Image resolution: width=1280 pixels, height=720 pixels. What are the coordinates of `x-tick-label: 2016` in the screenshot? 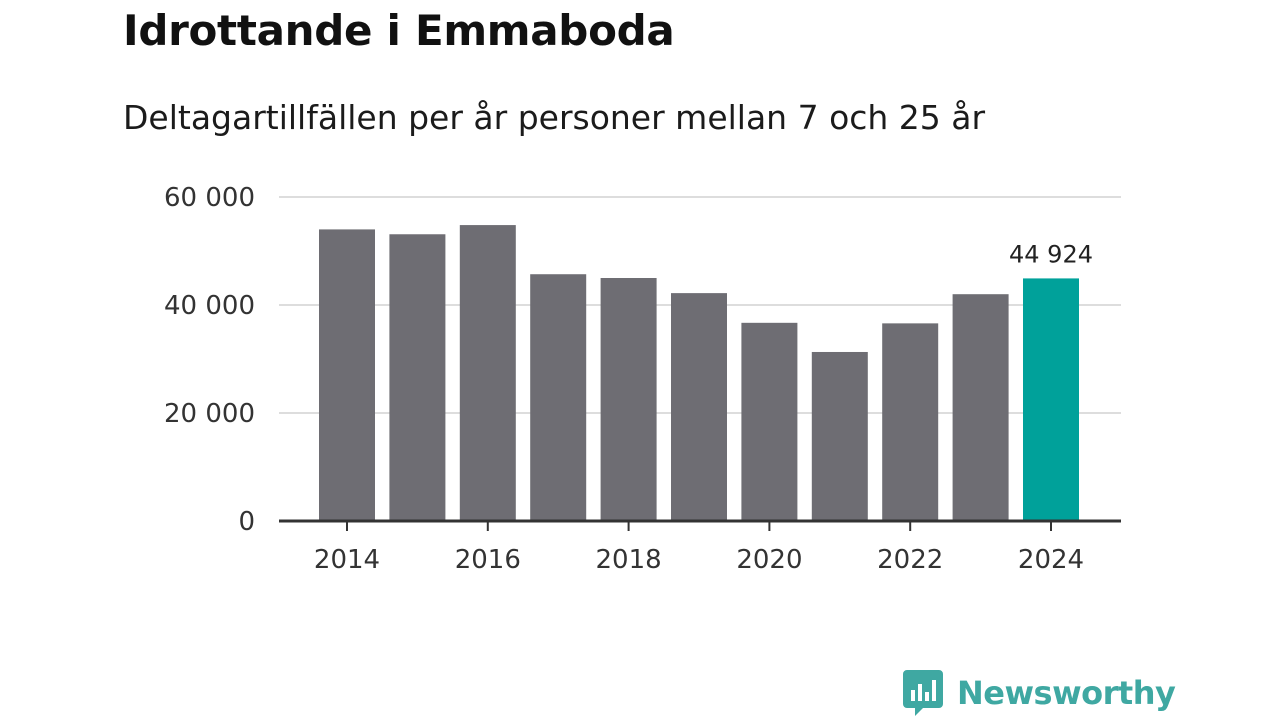 It's located at (488, 560).